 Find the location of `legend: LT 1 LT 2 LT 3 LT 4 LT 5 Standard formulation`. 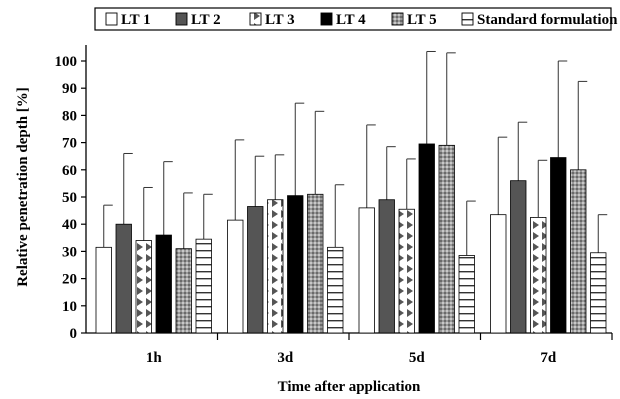

legend: LT 1 LT 2 LT 3 LT 4 LT 5 Standard formulation is located at coordinates (356, 19).